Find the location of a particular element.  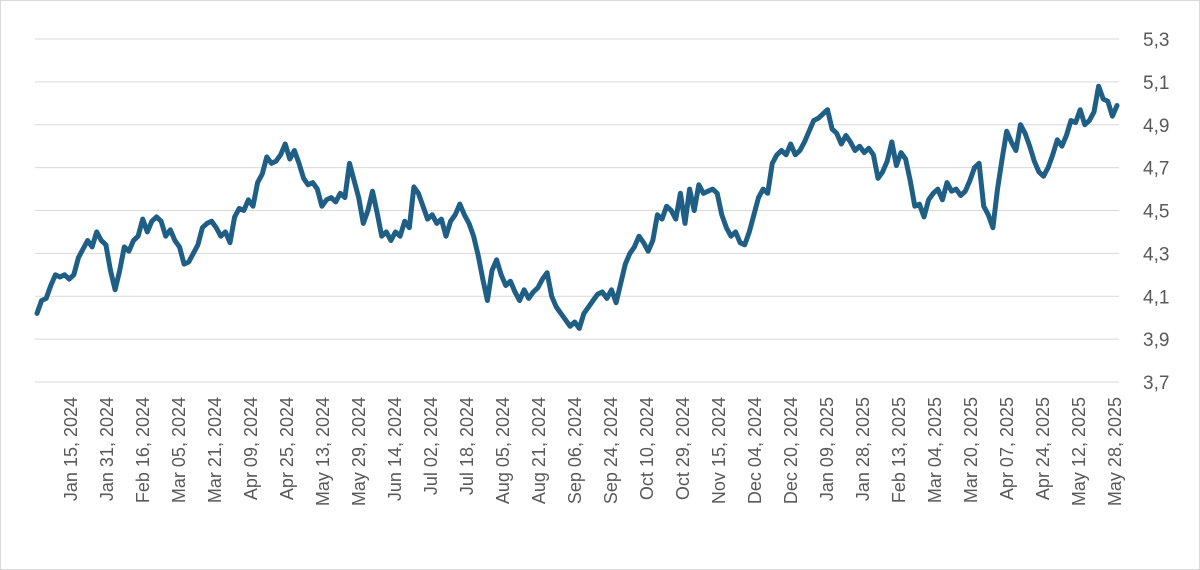

y-tick-label: 4,1 is located at coordinates (1156, 297).